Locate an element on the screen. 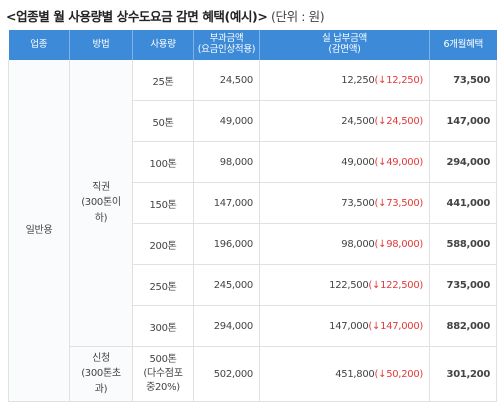 This screenshot has height=412, width=500. header-charge-line2: (요금인상적용) is located at coordinates (226, 49).